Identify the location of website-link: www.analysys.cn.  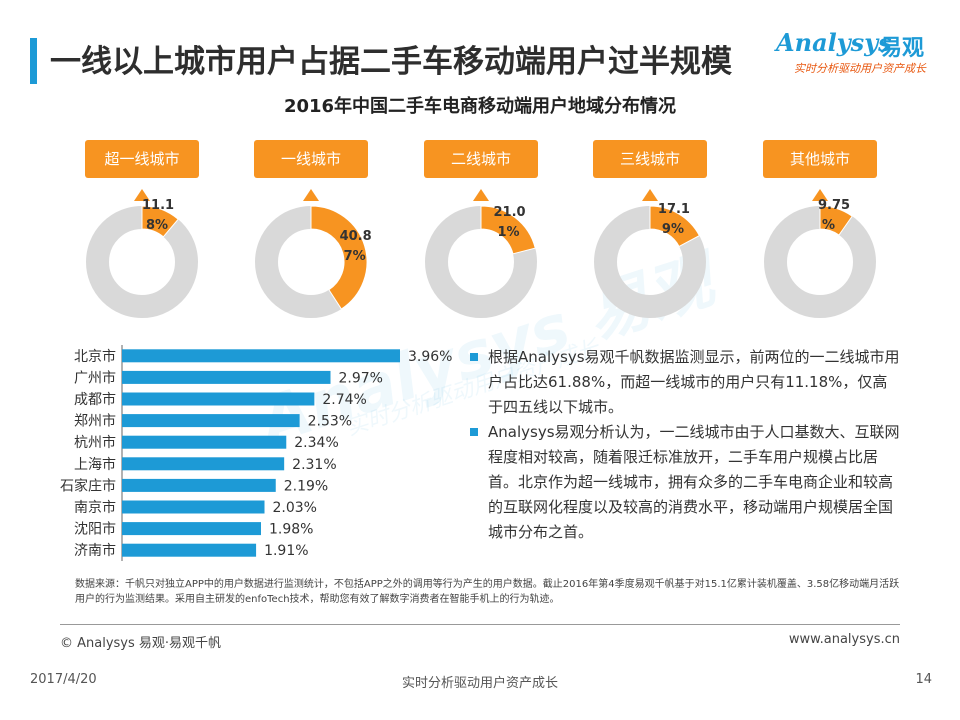
(844, 639).